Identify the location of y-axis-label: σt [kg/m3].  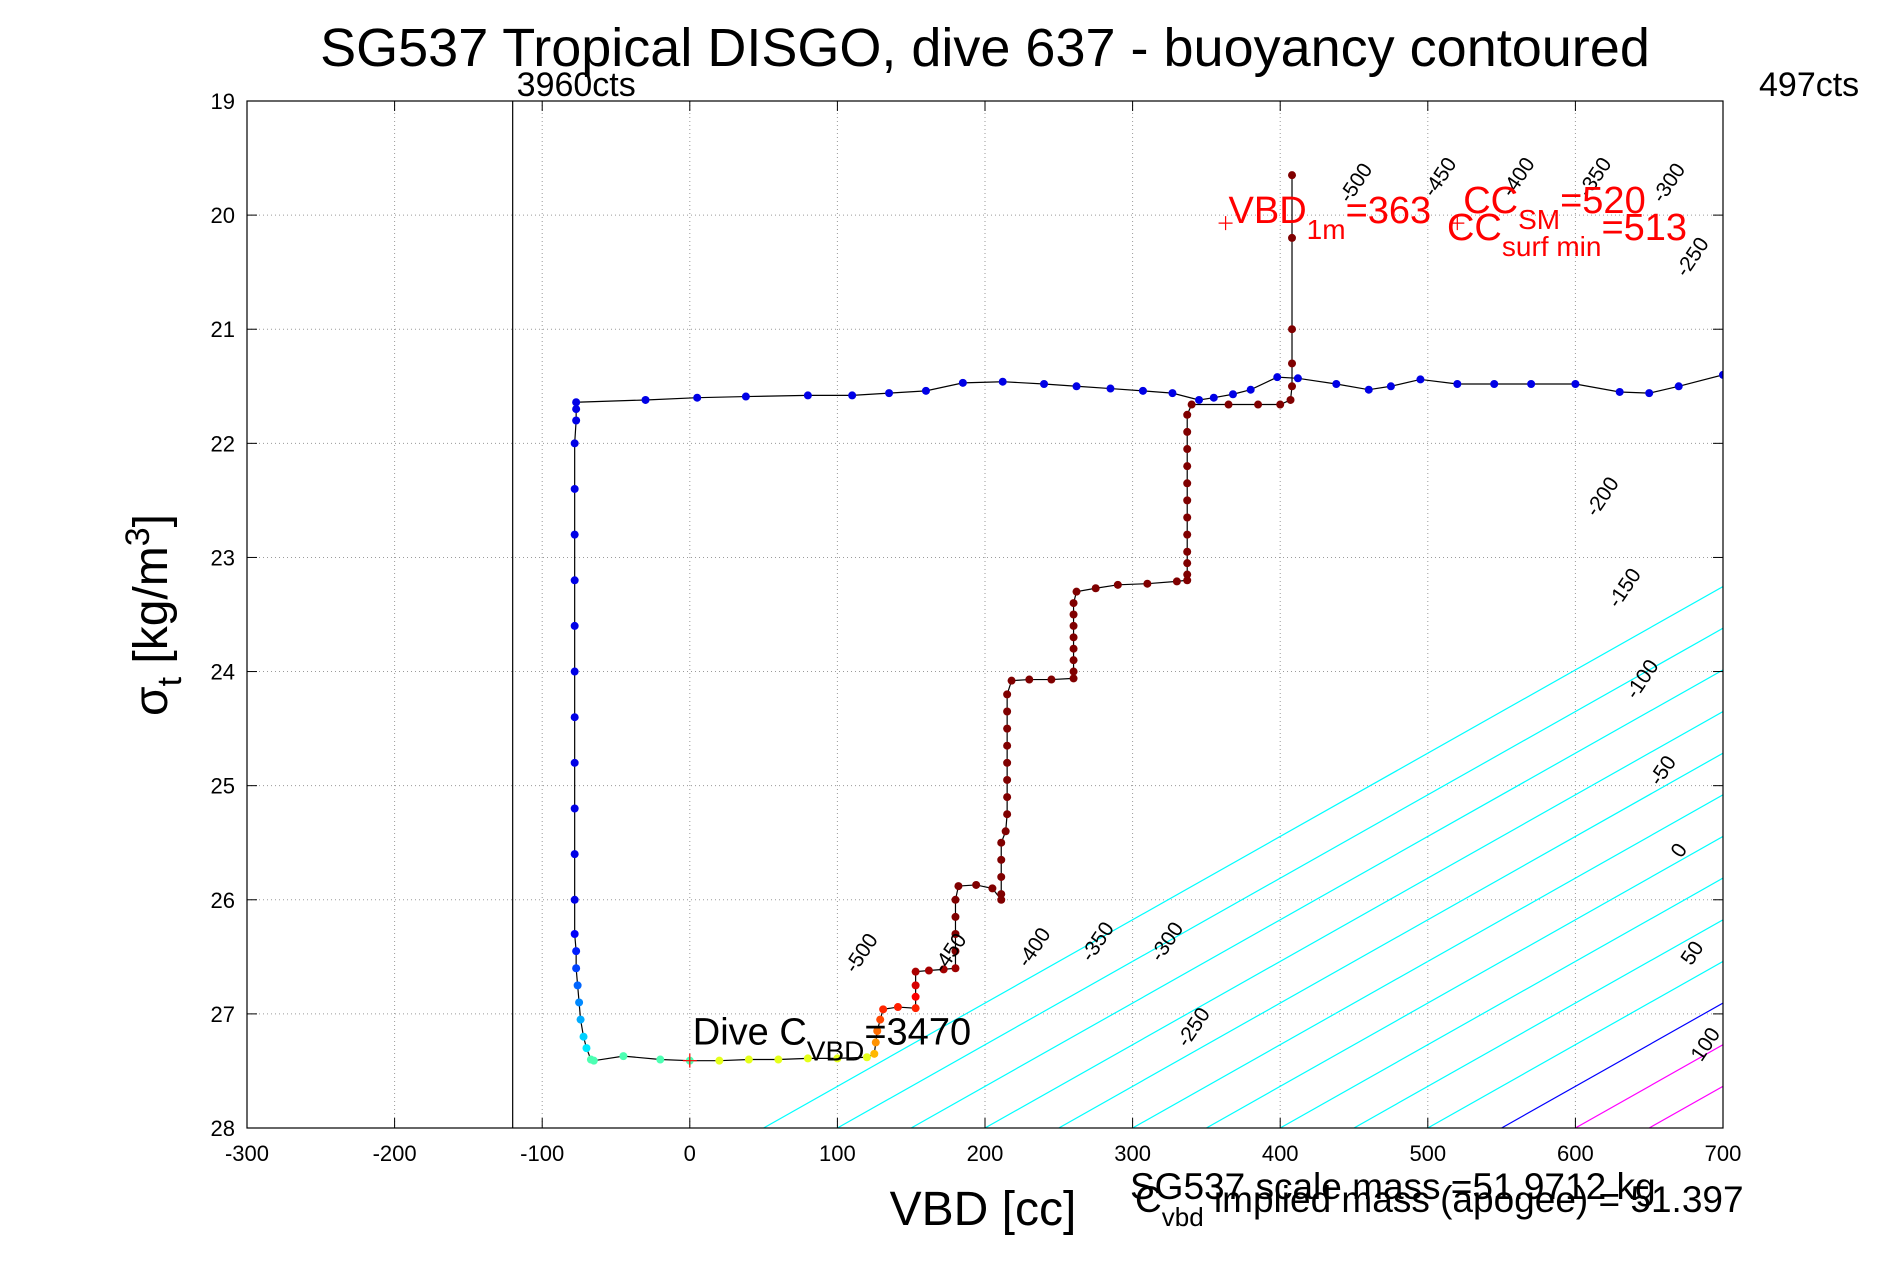
(154, 615).